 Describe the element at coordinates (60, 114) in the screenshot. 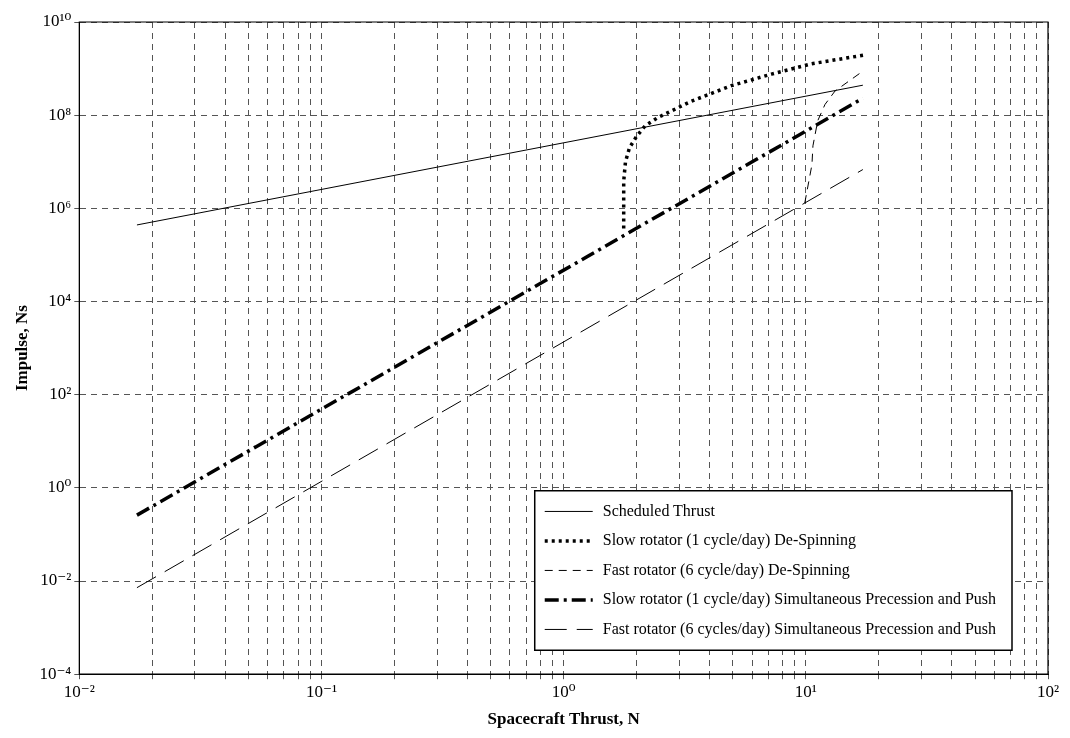

I see `y-tick-label: 10⁸` at that location.